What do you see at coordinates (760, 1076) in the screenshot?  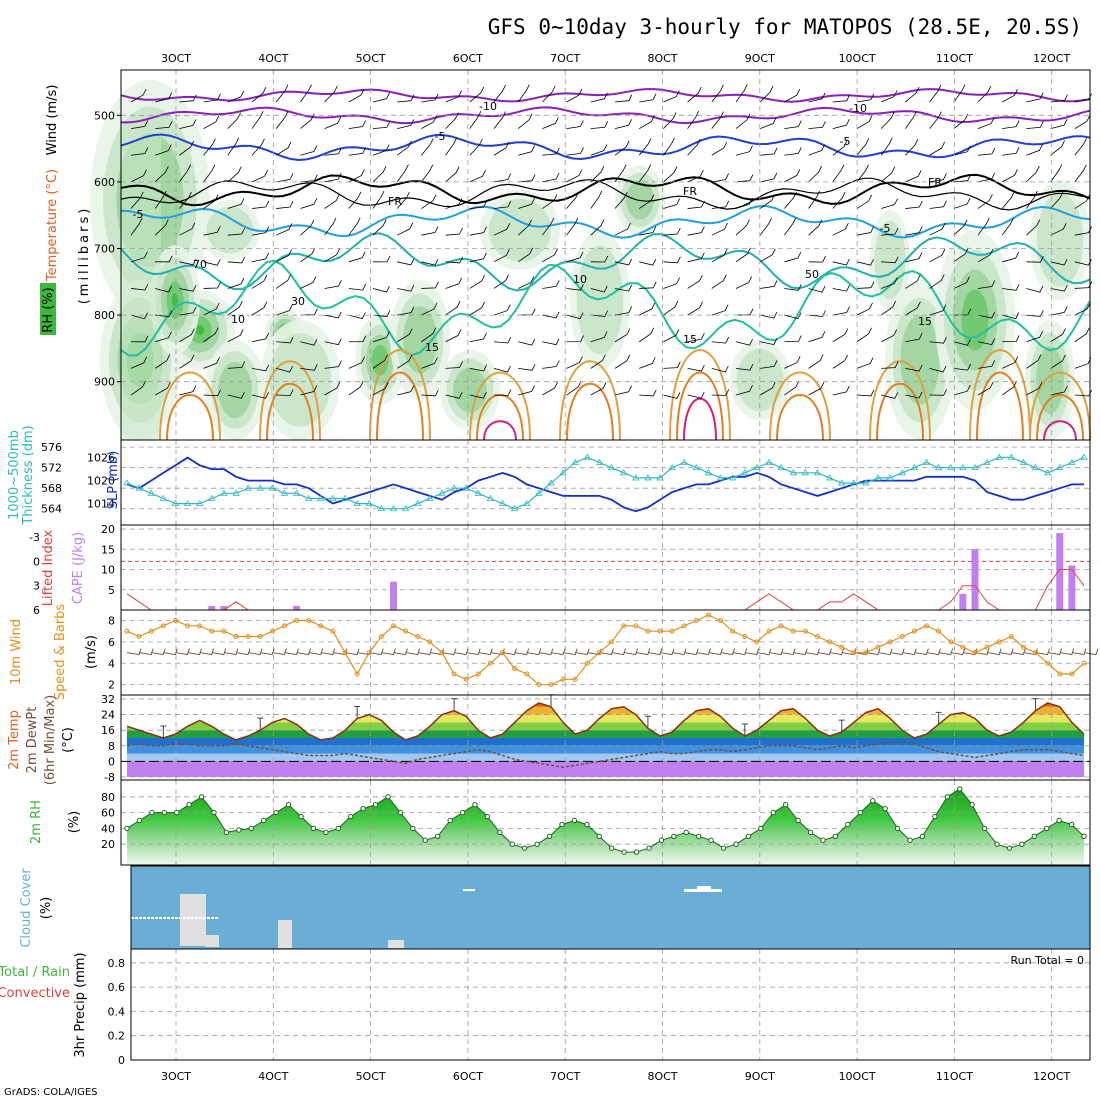 I see `x-tick-bottom-6: 9OCT` at bounding box center [760, 1076].